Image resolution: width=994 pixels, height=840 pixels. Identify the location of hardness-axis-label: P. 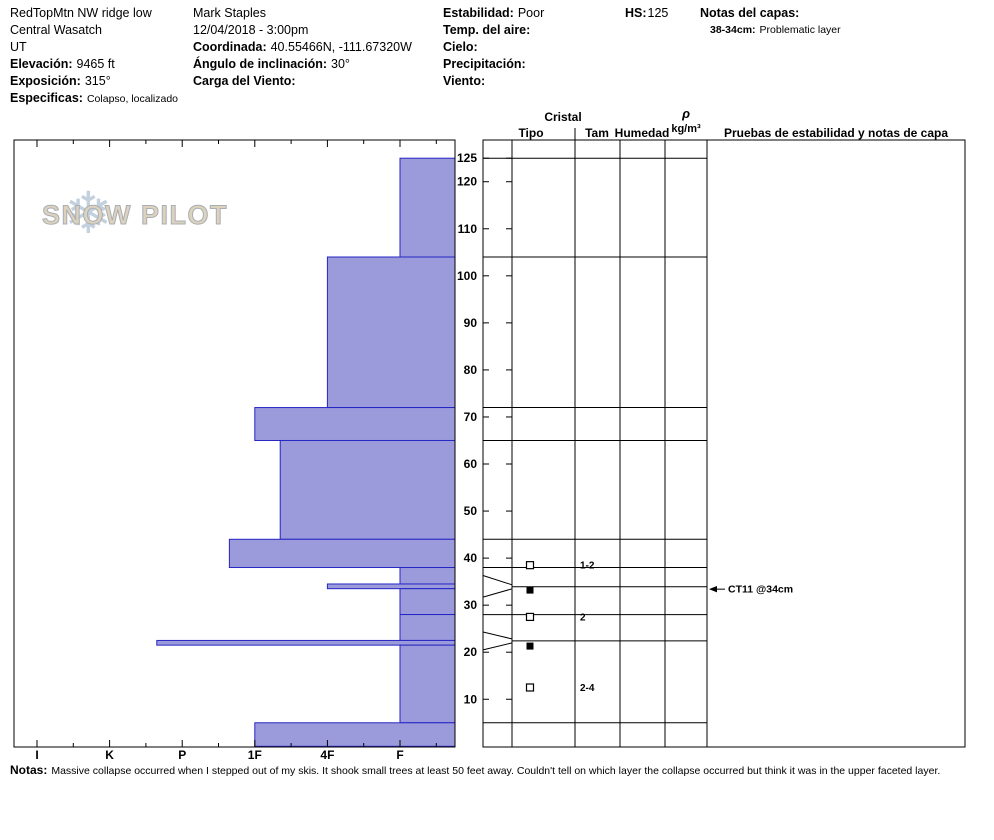
(182, 755).